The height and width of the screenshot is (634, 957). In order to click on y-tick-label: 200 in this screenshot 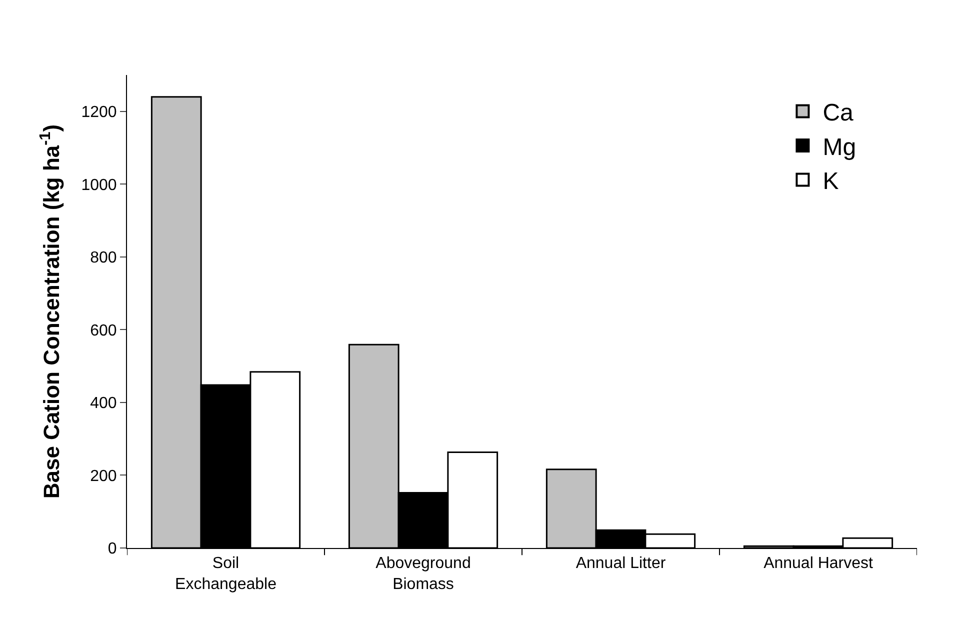, I will do `click(103, 476)`.